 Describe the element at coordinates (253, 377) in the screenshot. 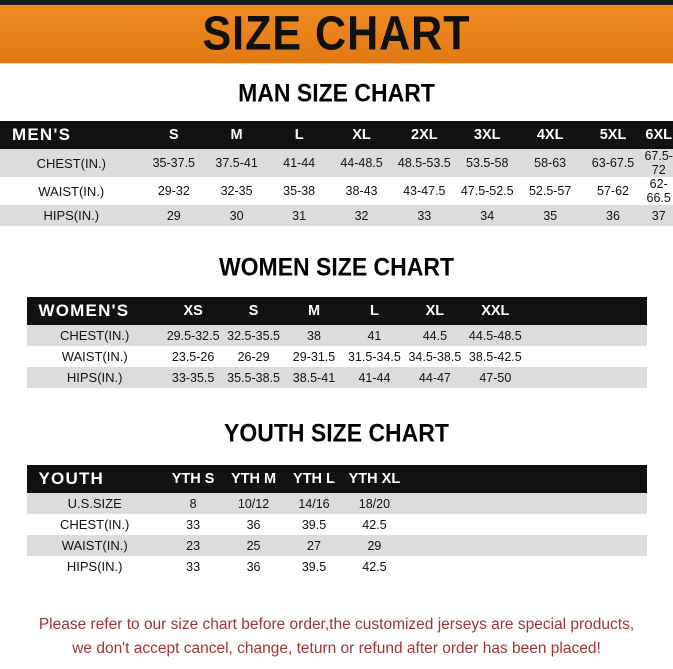

I see `cell-women-2-1: 35.5-38.5` at that location.